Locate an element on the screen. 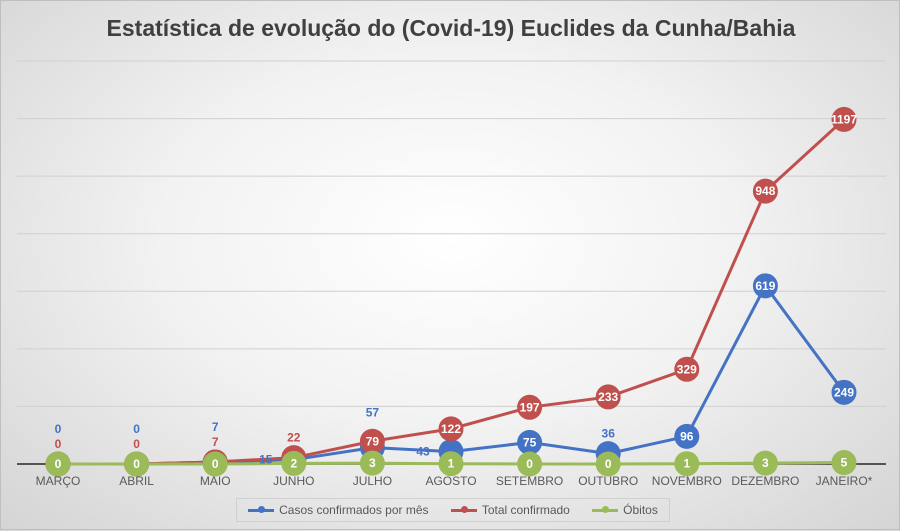 The height and width of the screenshot is (531, 900). data-label: 197 is located at coordinates (530, 407).